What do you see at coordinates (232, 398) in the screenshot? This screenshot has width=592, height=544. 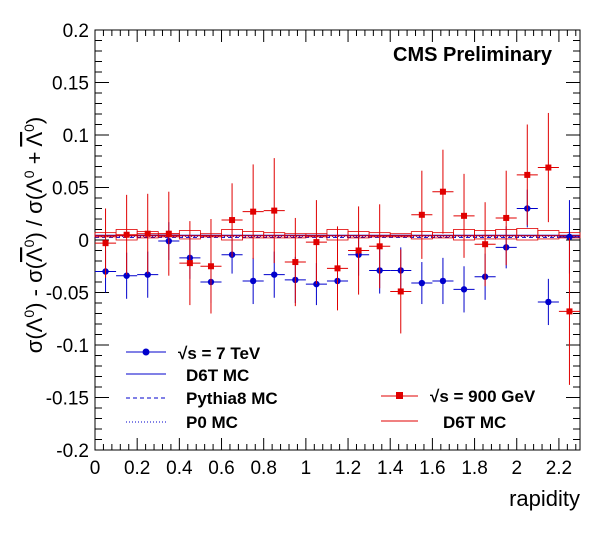 I see `legend-pythia8-label: Pythia8 MC` at bounding box center [232, 398].